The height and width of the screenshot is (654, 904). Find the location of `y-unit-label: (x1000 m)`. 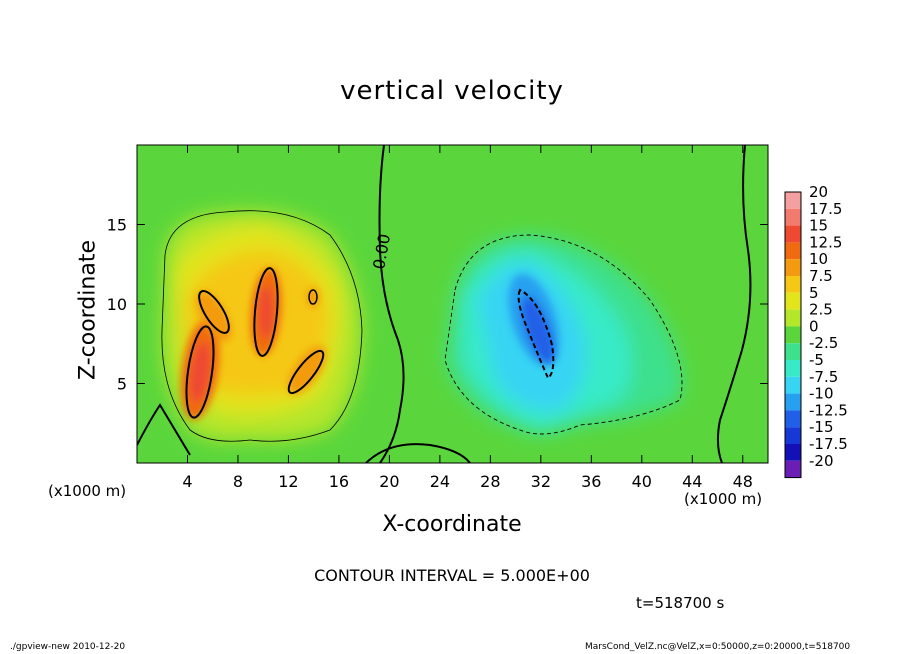

y-unit-label: (x1000 m) is located at coordinates (87, 491).